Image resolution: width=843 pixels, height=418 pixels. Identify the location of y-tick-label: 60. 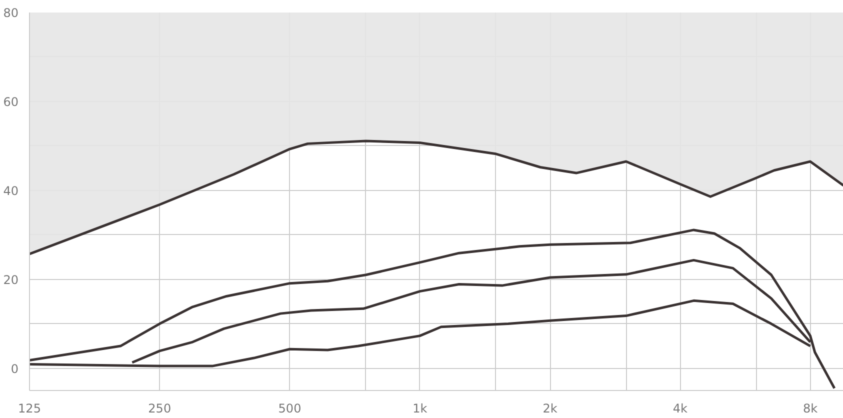
(11, 101).